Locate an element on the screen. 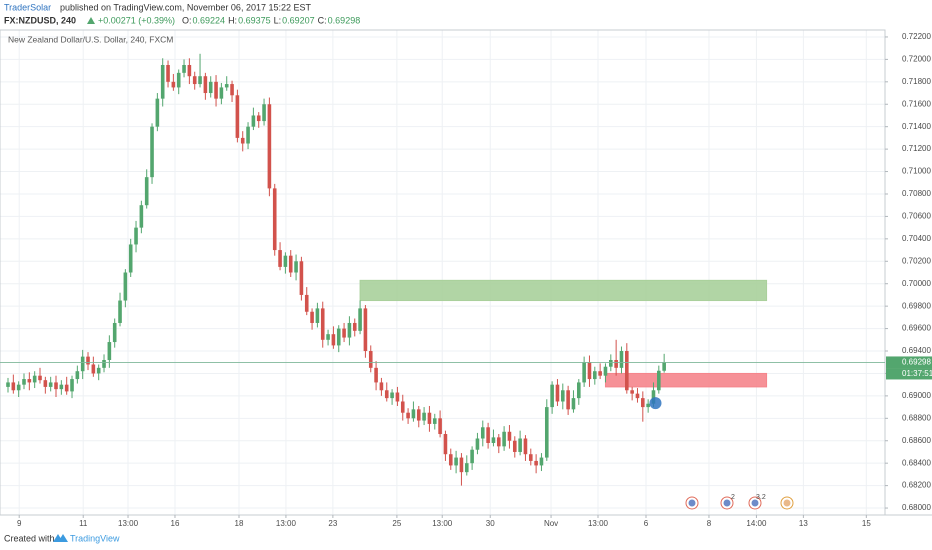  x-tick-label: 18 is located at coordinates (239, 523).